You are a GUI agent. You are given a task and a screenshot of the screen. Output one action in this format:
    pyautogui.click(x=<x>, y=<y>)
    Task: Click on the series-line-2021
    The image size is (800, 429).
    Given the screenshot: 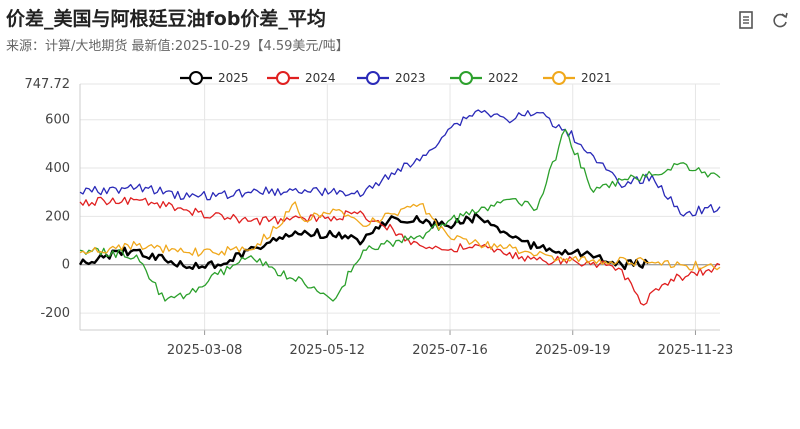 What is the action you would take?
    pyautogui.click(x=400, y=236)
    